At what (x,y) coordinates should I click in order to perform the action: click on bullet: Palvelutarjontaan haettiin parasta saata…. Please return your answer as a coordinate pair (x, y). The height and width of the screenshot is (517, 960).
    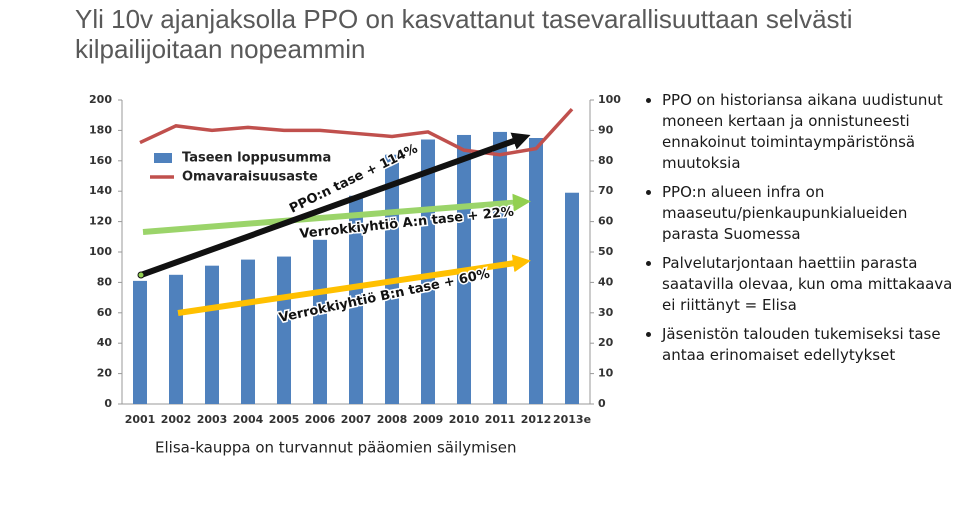
    Looking at the image, I should click on (811, 284).